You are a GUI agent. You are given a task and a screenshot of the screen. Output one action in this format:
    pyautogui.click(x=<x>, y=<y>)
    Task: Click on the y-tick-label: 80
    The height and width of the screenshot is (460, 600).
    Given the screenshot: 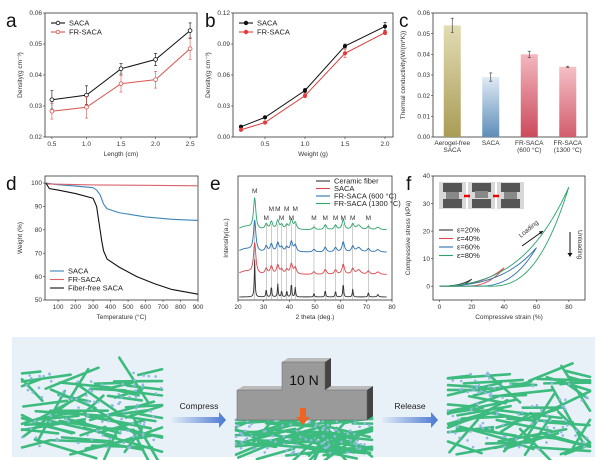 What is the action you would take?
    pyautogui.click(x=39, y=230)
    